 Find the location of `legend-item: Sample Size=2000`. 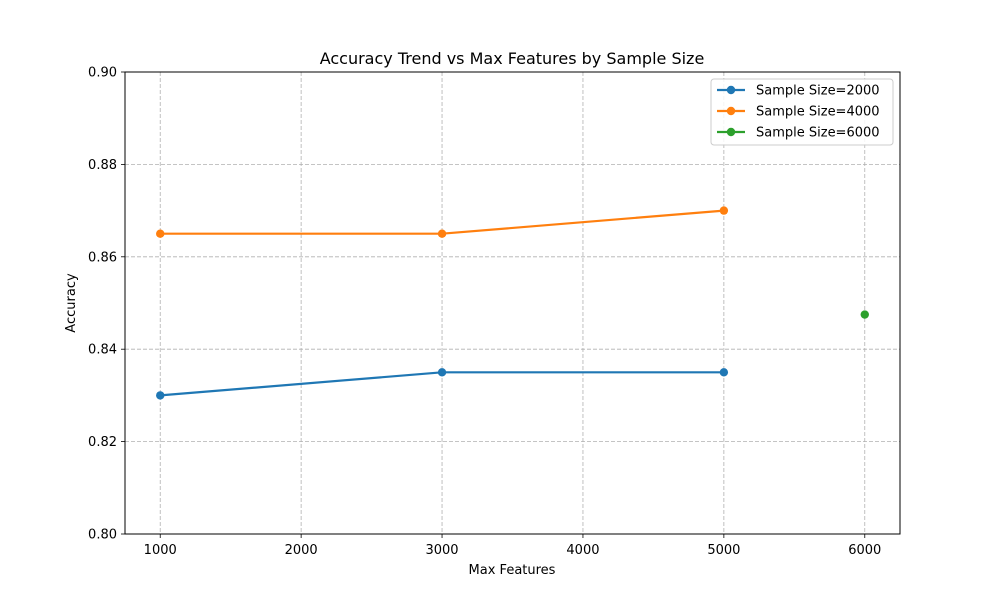

legend-item: Sample Size=2000 is located at coordinates (798, 91).